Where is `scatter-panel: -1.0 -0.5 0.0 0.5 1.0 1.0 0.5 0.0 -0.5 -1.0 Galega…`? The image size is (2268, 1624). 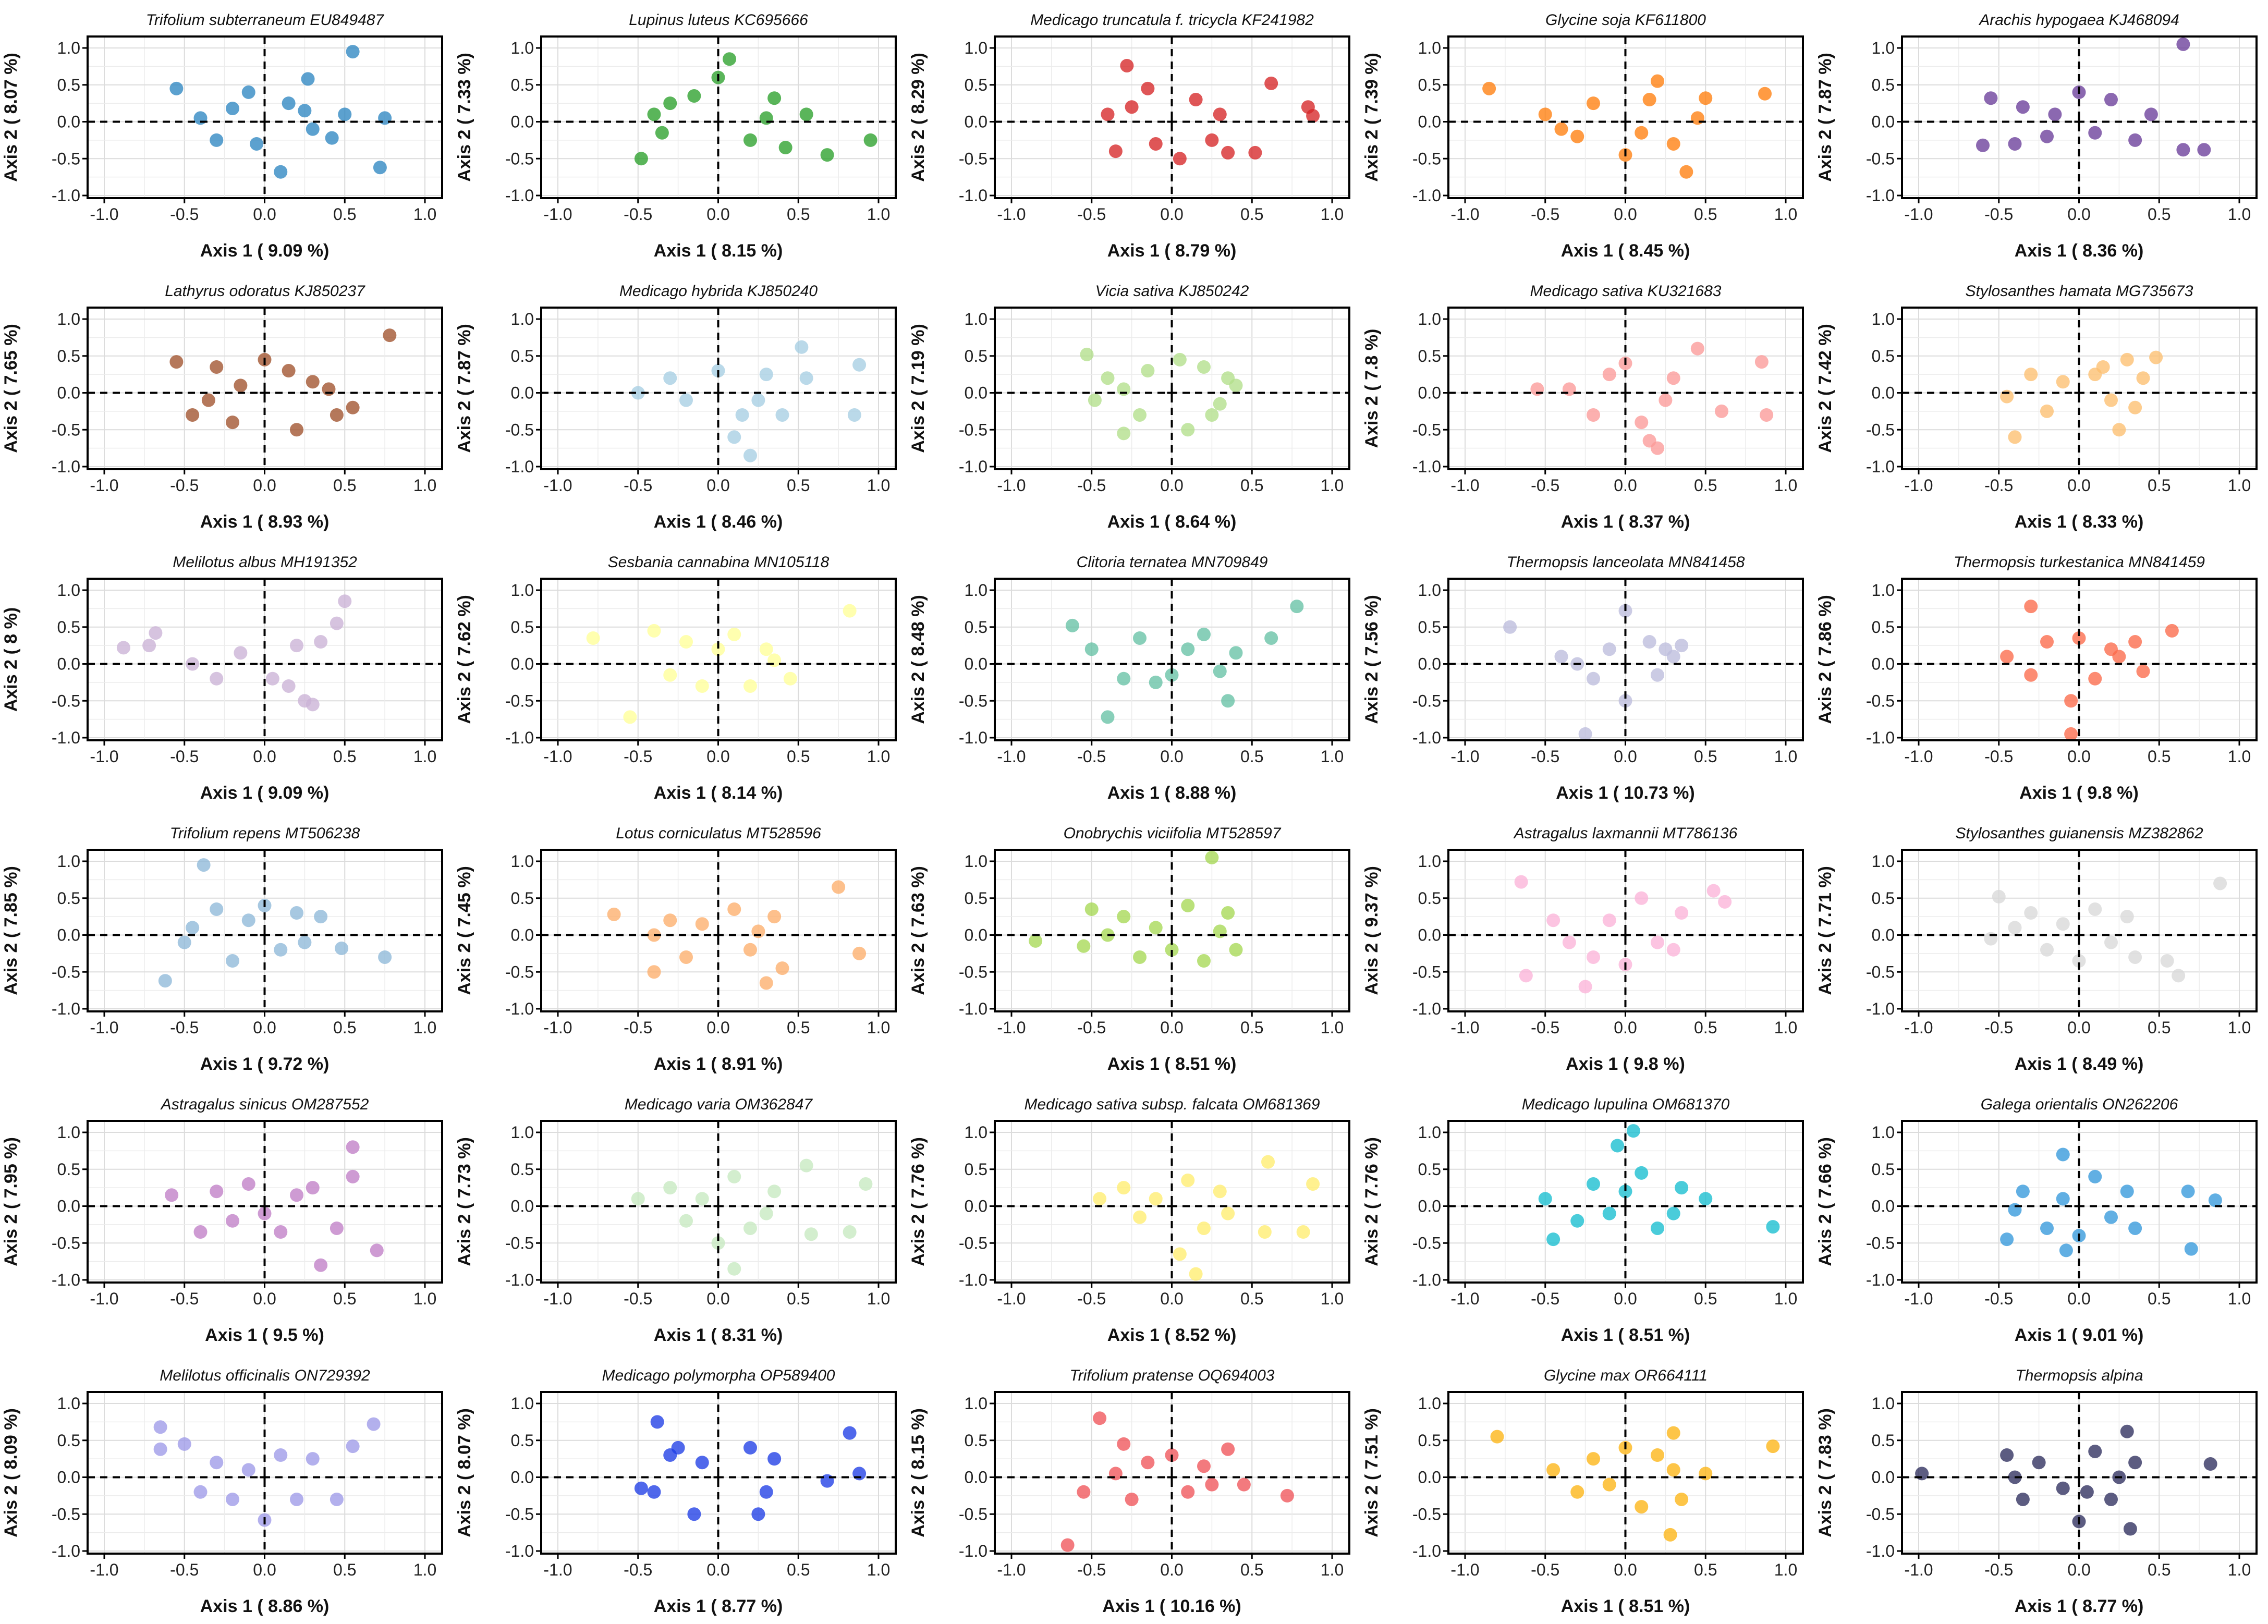 scatter-panel: -1.0 -0.5 0.0 0.5 1.0 1.0 0.5 0.0 -0.5 -1.0 Galega… is located at coordinates (2036, 1220).